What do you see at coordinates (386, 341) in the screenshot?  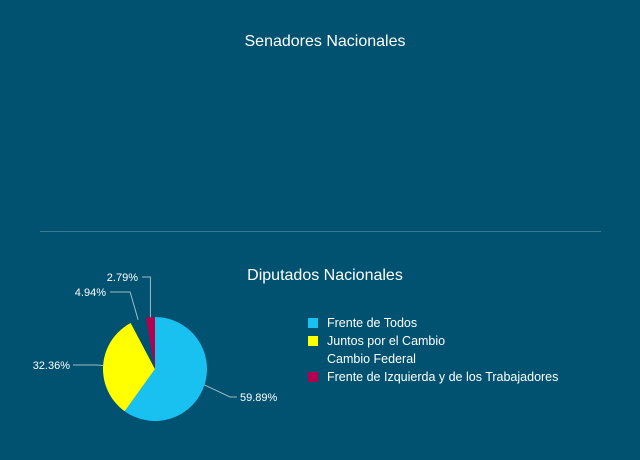 I see `legend-label: Juntos por el Cambio` at bounding box center [386, 341].